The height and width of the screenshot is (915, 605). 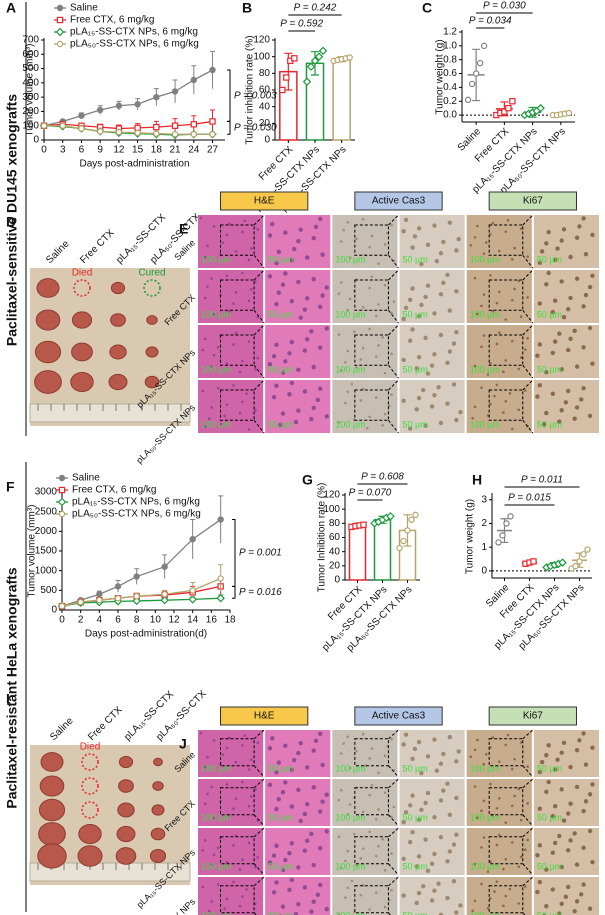 I want to click on y-tick-label: 0, so click(x=54, y=610).